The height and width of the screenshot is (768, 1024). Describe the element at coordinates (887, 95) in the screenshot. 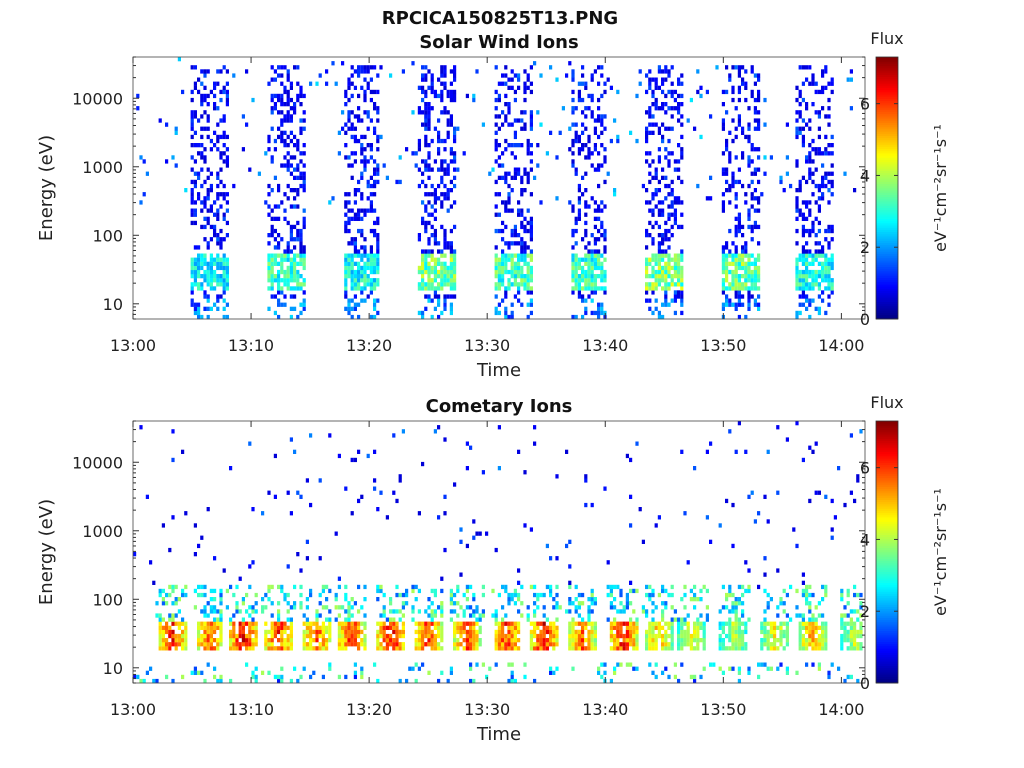

I see `colorbar-segment` at that location.